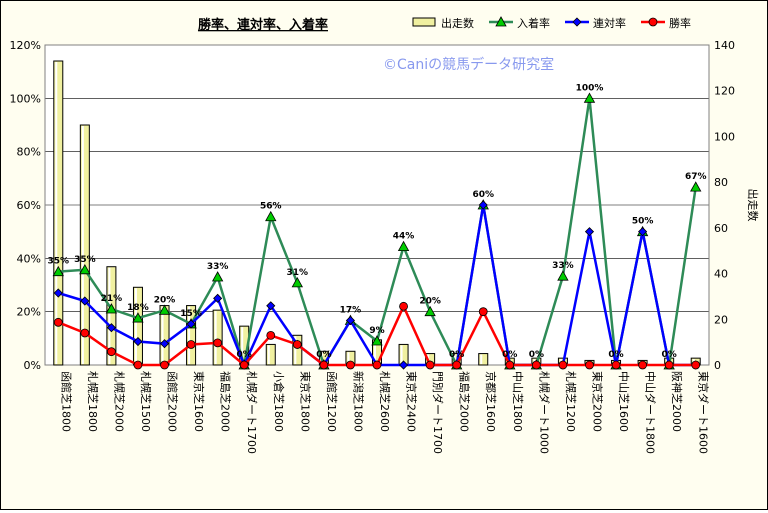  I want to click on category-label: 東京芝2400, so click(412, 401).